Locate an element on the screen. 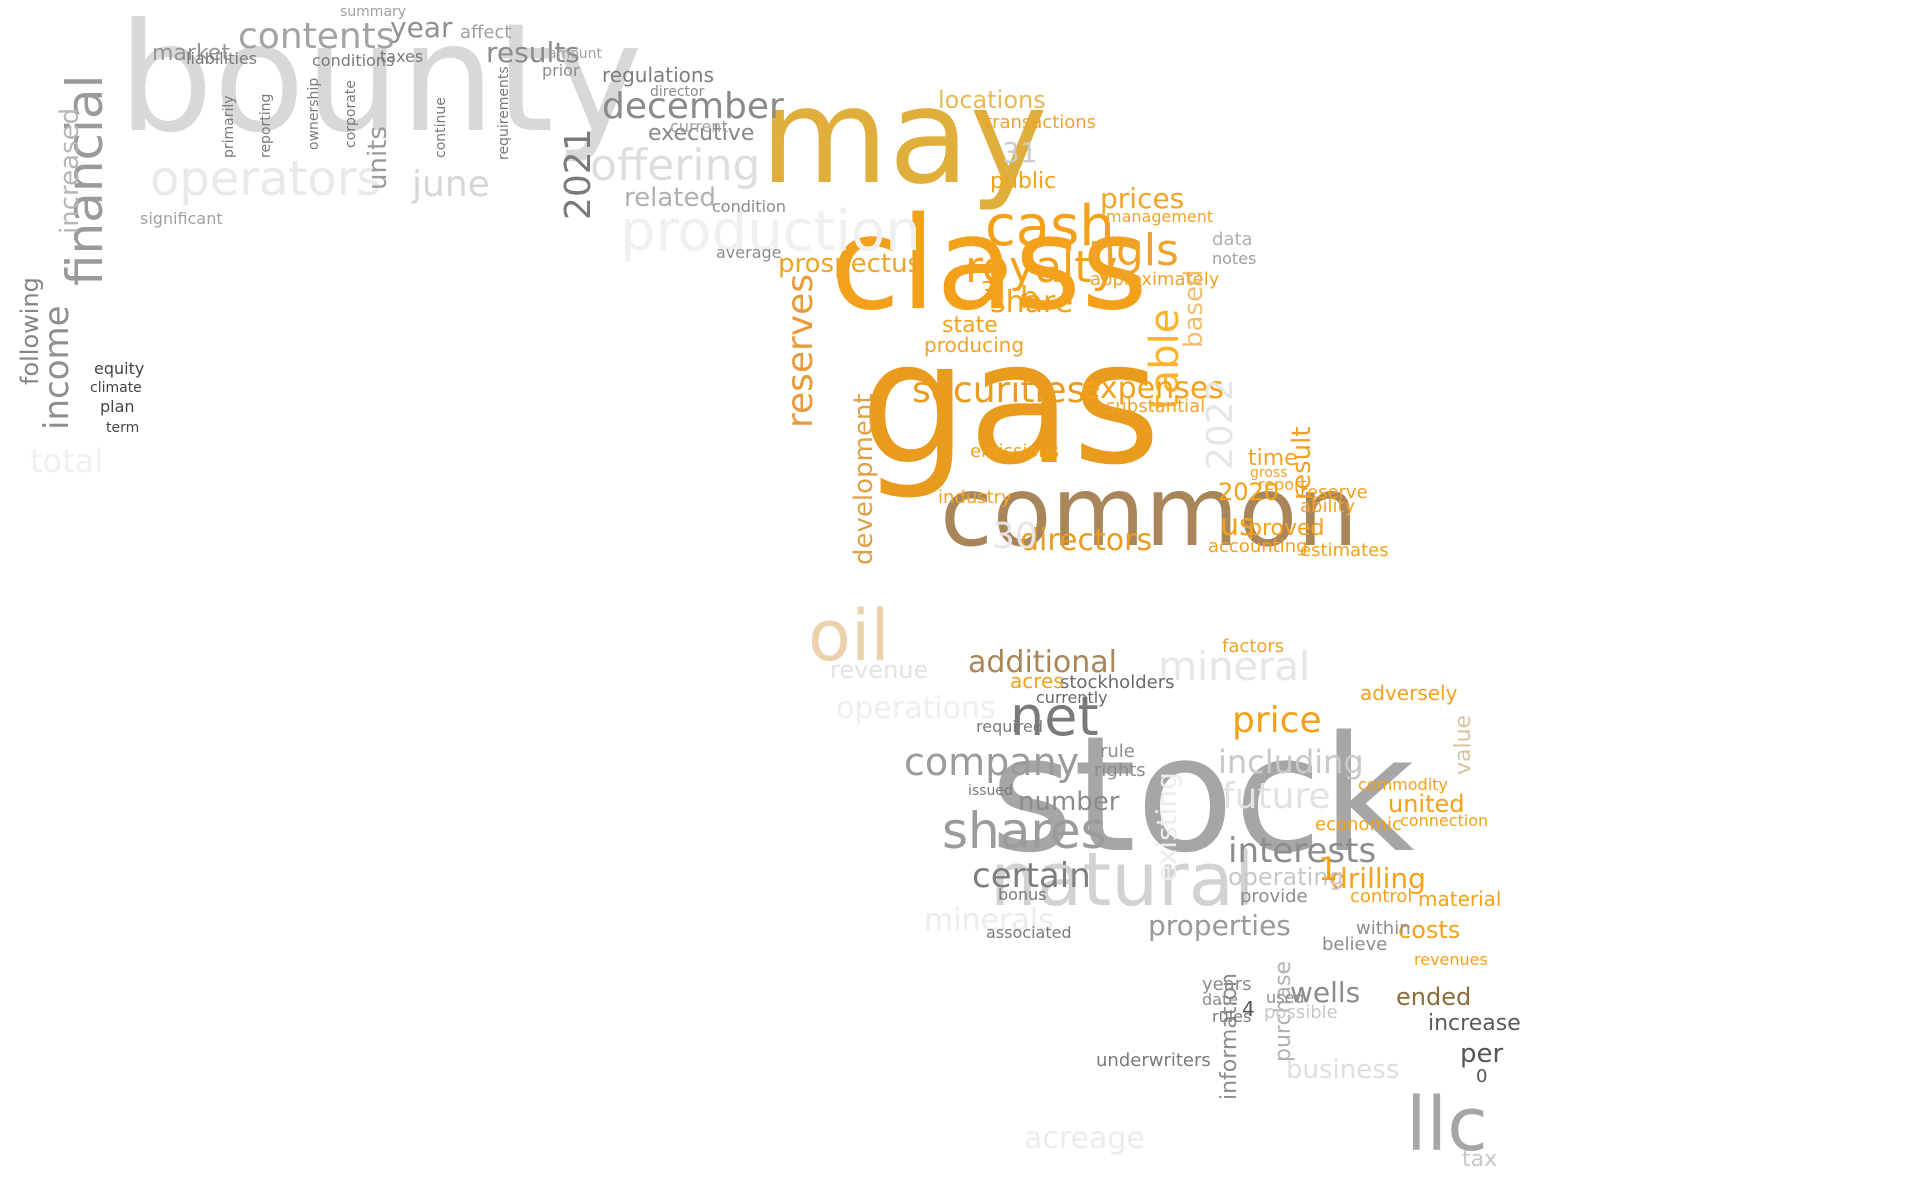  cloud-word: properties is located at coordinates (1219, 925).